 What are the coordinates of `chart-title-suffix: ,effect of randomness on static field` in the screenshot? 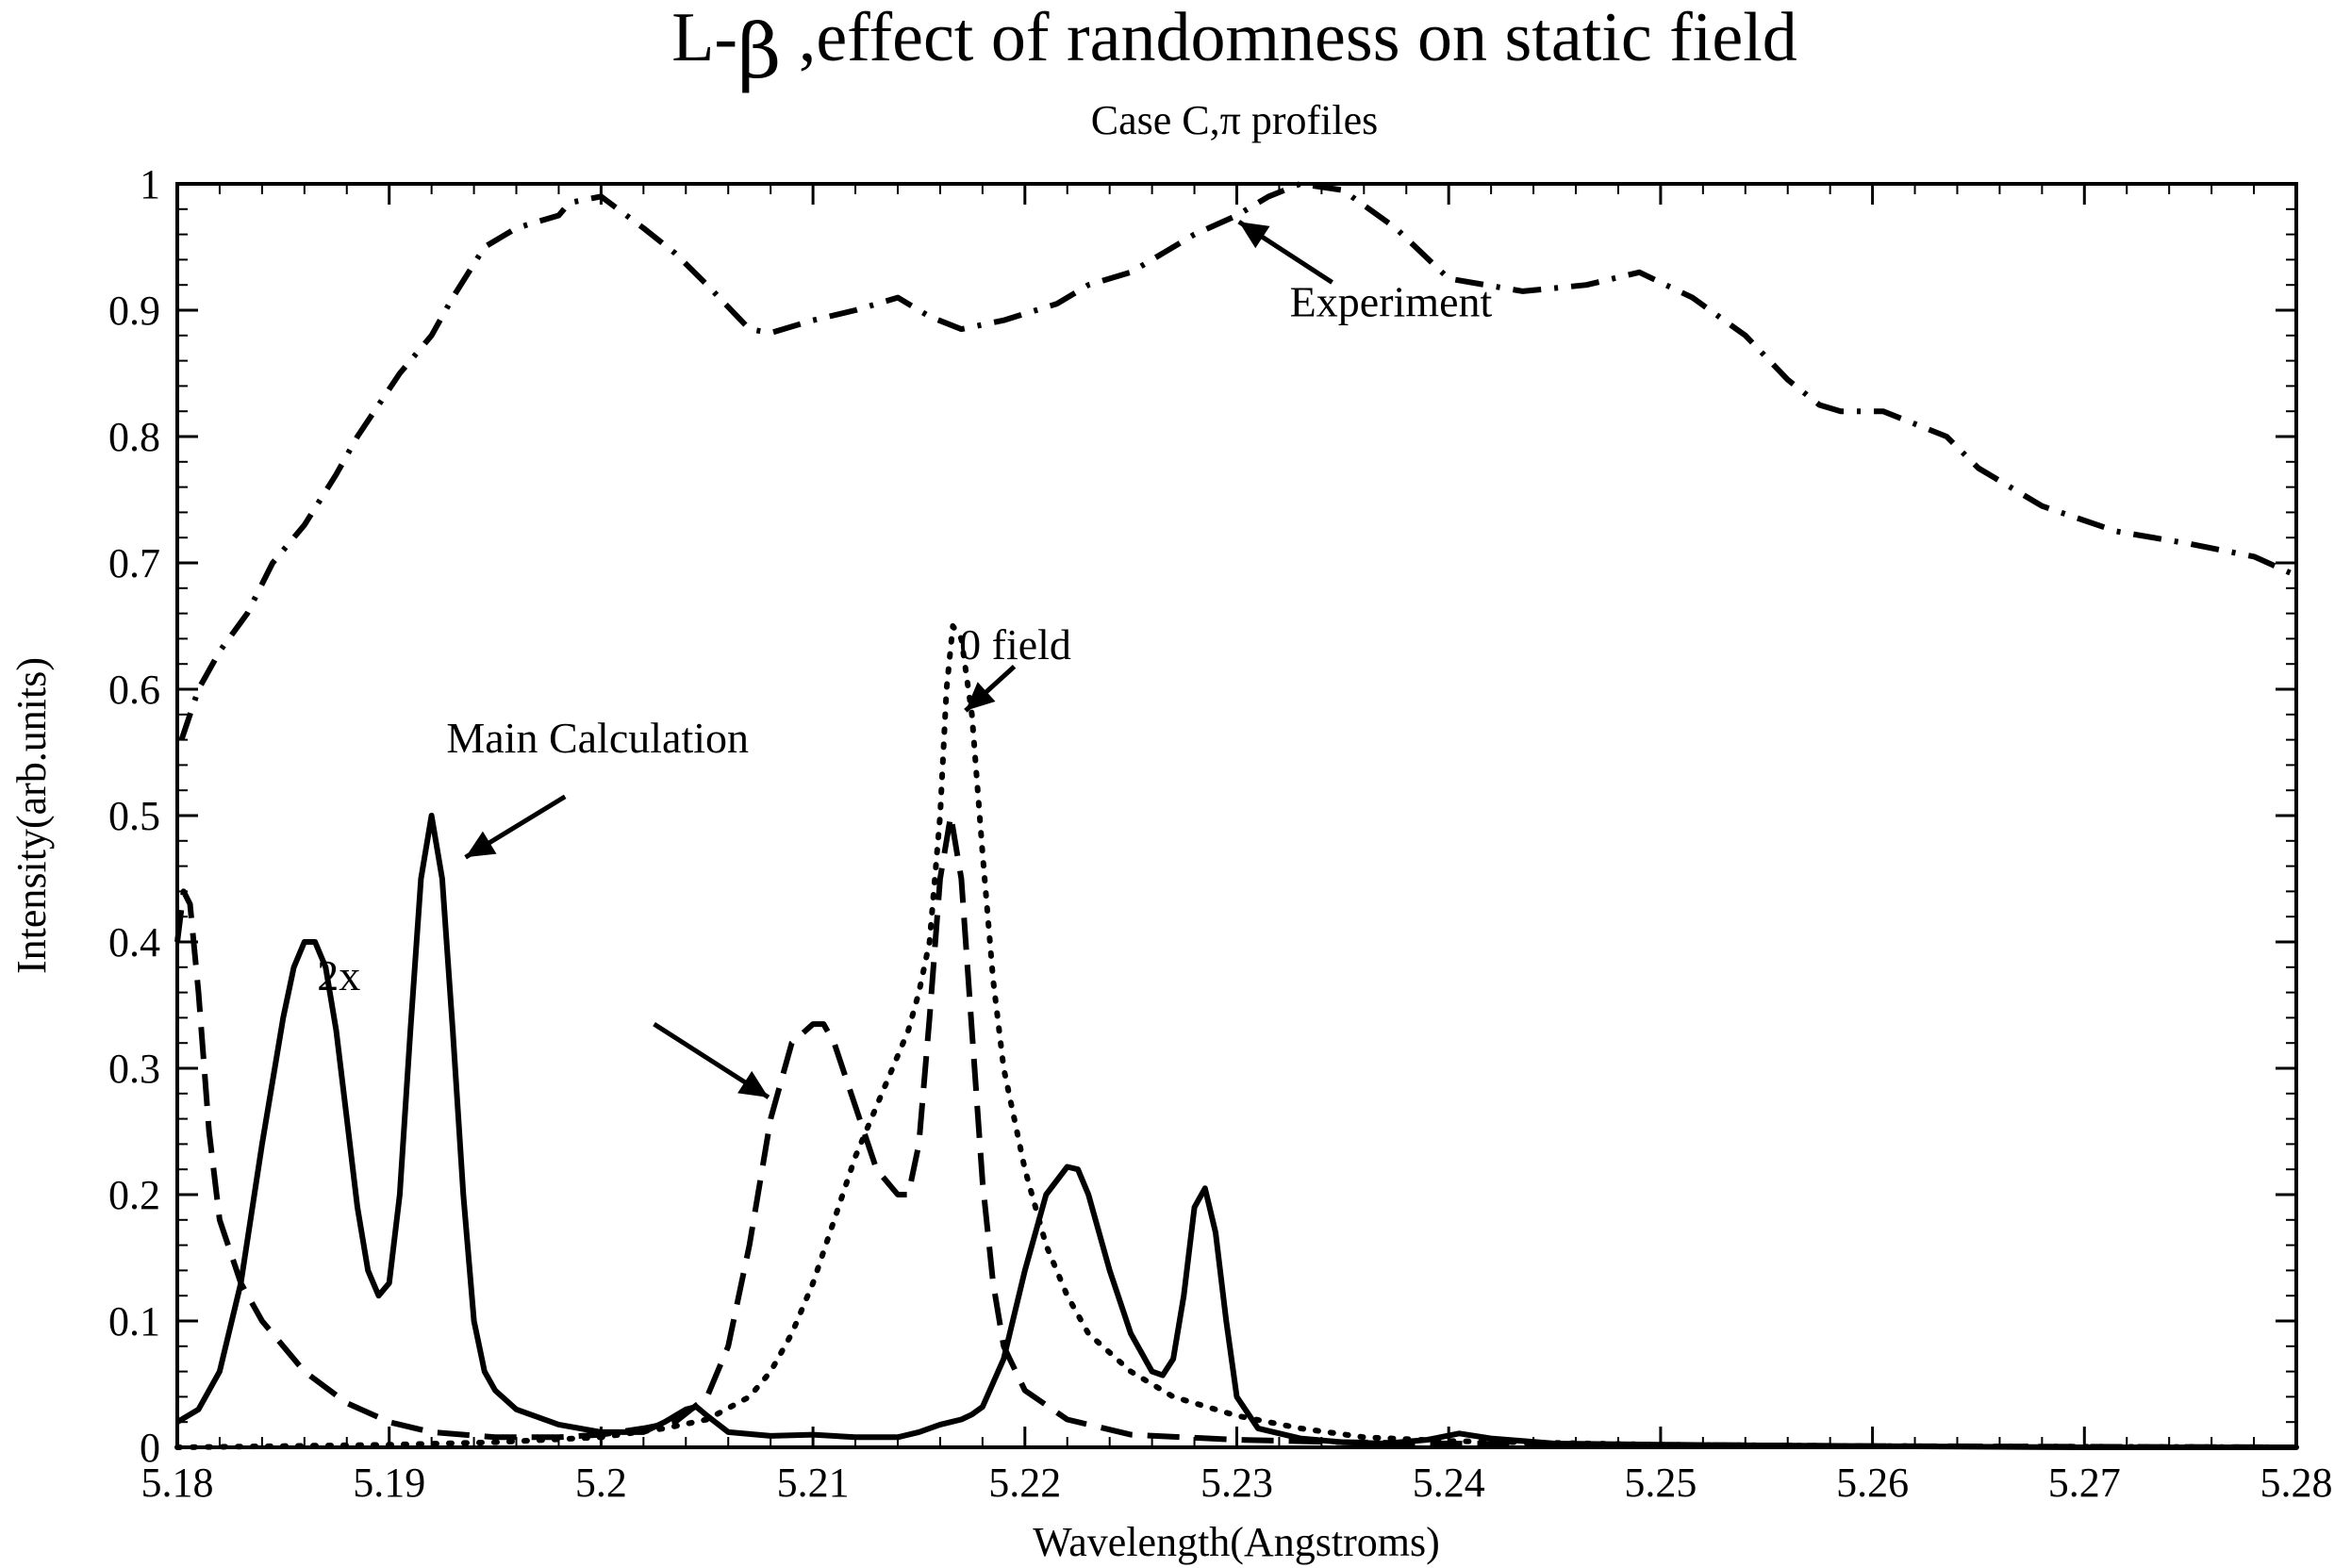 It's located at (1289, 38).